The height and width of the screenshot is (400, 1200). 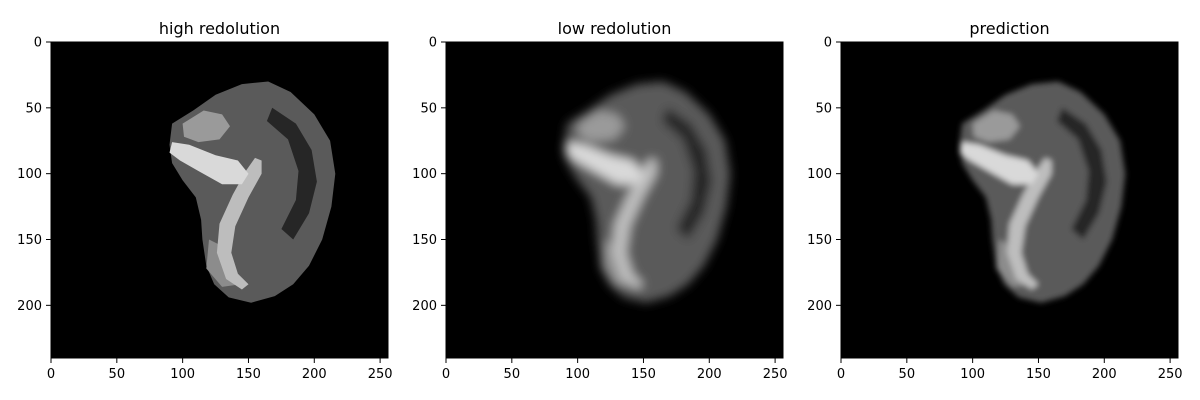 I want to click on panel-title: low redolution, so click(x=615, y=28).